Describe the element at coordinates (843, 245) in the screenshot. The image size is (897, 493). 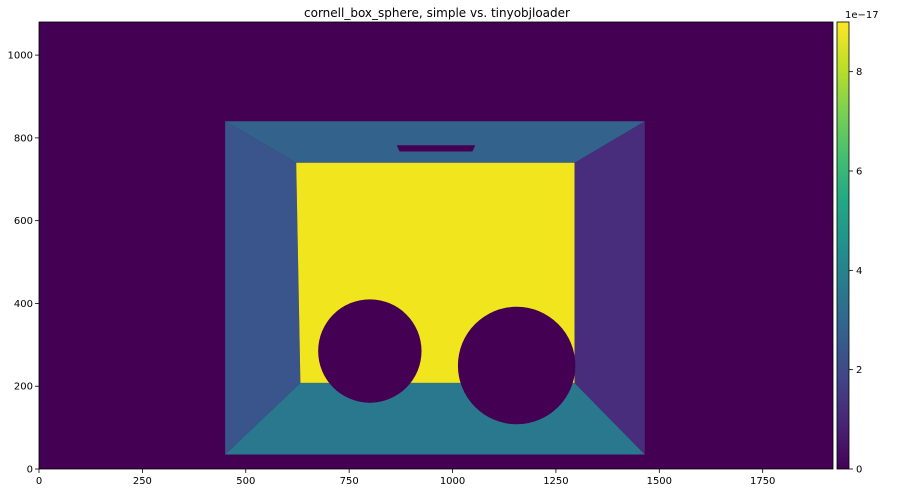
I see `colorbar-gradient` at that location.